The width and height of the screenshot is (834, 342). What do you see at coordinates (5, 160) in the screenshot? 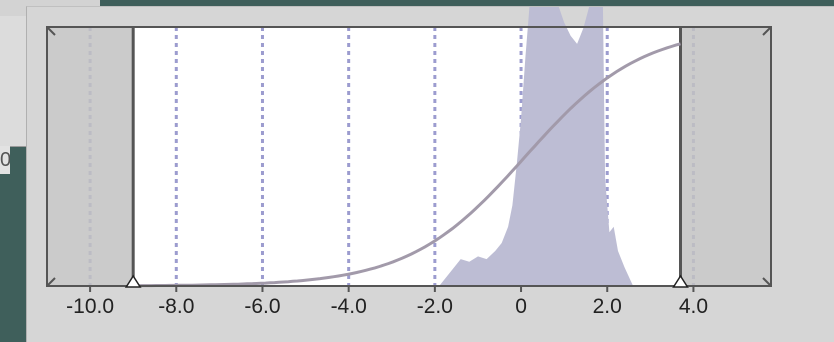
I see `background-edge-value: 0` at bounding box center [5, 160].